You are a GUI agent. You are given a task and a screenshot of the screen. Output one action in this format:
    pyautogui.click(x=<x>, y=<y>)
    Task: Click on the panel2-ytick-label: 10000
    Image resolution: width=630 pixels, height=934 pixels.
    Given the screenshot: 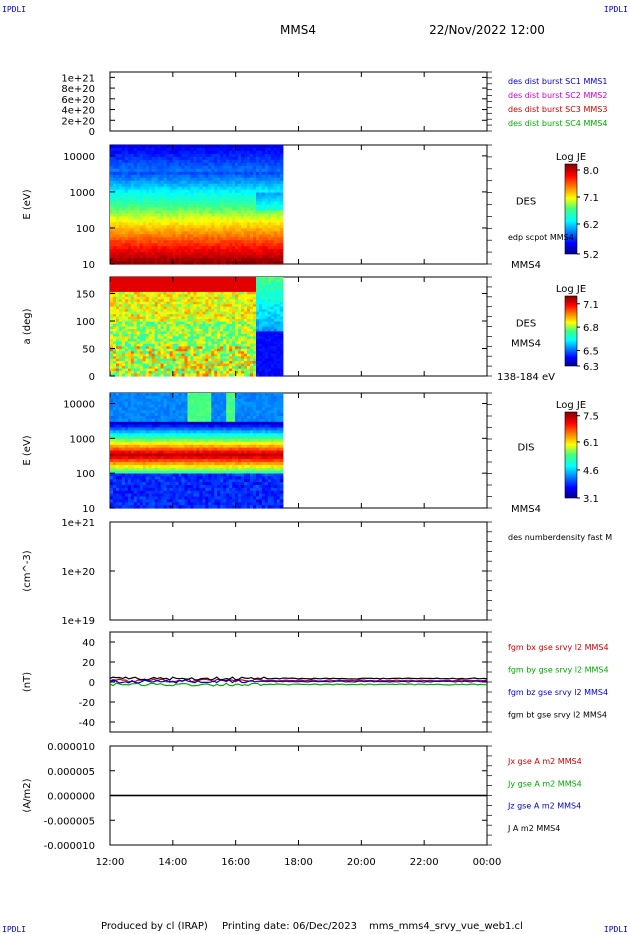 What is the action you would take?
    pyautogui.click(x=79, y=157)
    